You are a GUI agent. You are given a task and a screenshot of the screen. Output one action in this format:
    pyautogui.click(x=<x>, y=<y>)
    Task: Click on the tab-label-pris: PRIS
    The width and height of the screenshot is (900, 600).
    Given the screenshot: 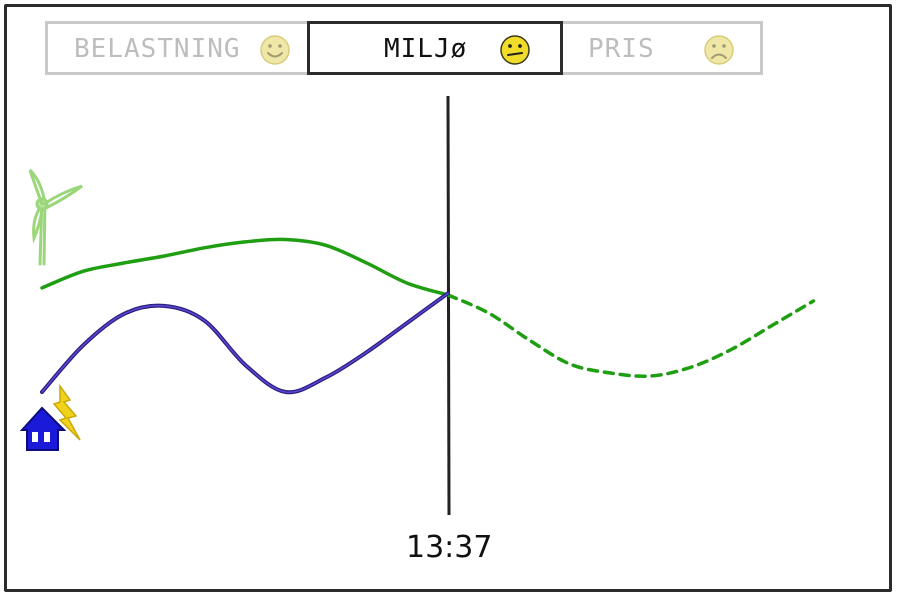 What is the action you would take?
    pyautogui.click(x=621, y=49)
    